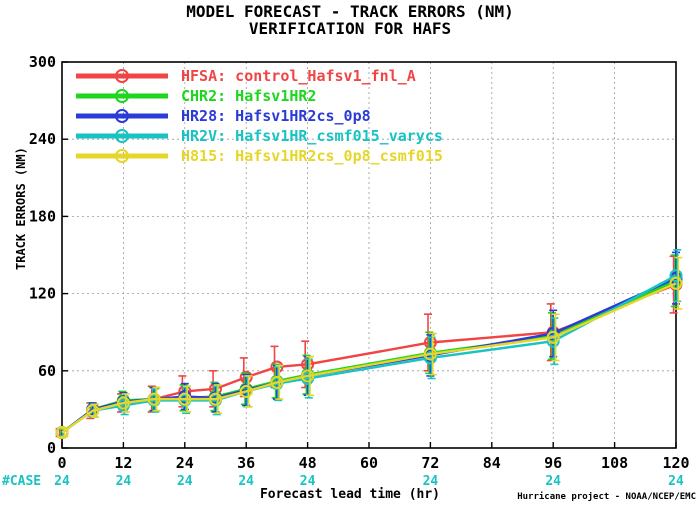  I want to click on legend-entry: HR28: Hafsv1HR2cs_0p8, so click(276, 116).